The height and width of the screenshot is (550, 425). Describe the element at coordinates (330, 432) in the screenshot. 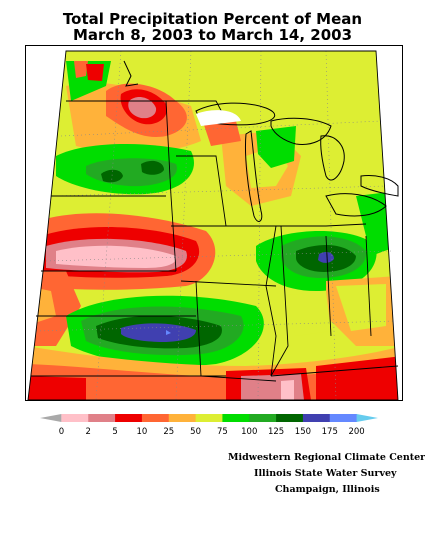

I see `legend-tick-label: 175` at that location.